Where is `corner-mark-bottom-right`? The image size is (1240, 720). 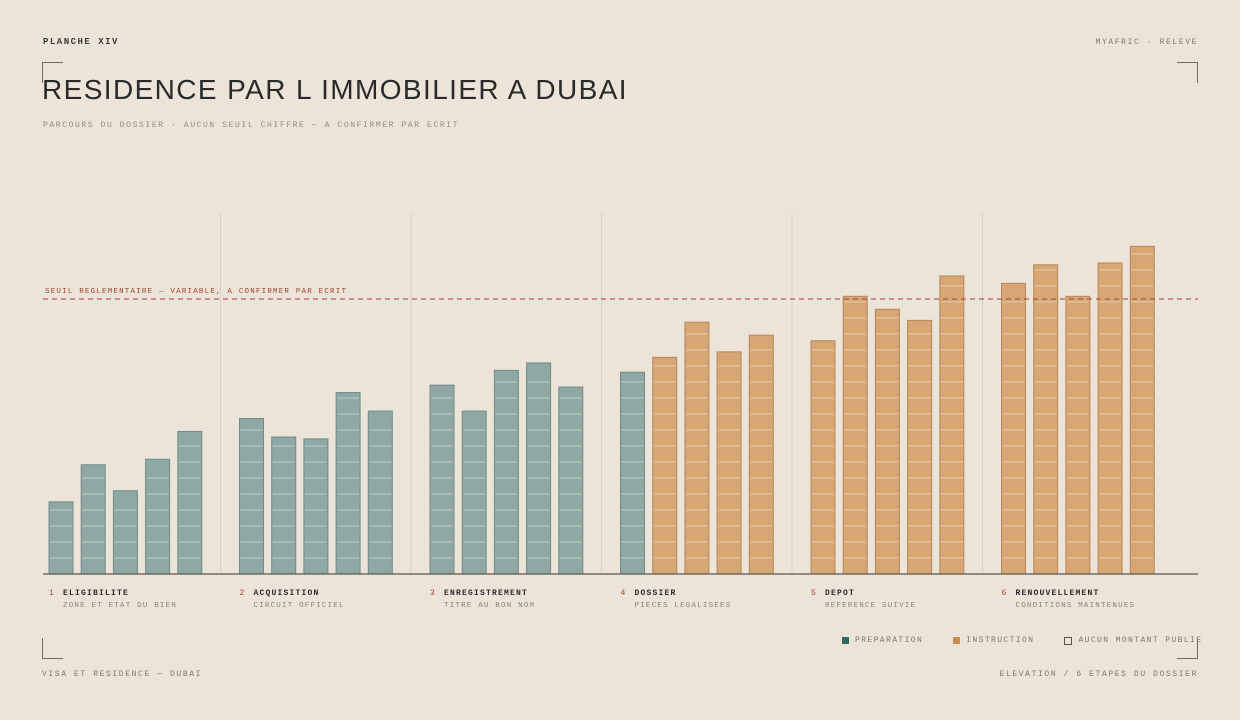
corner-mark-bottom-right is located at coordinates (1187, 648).